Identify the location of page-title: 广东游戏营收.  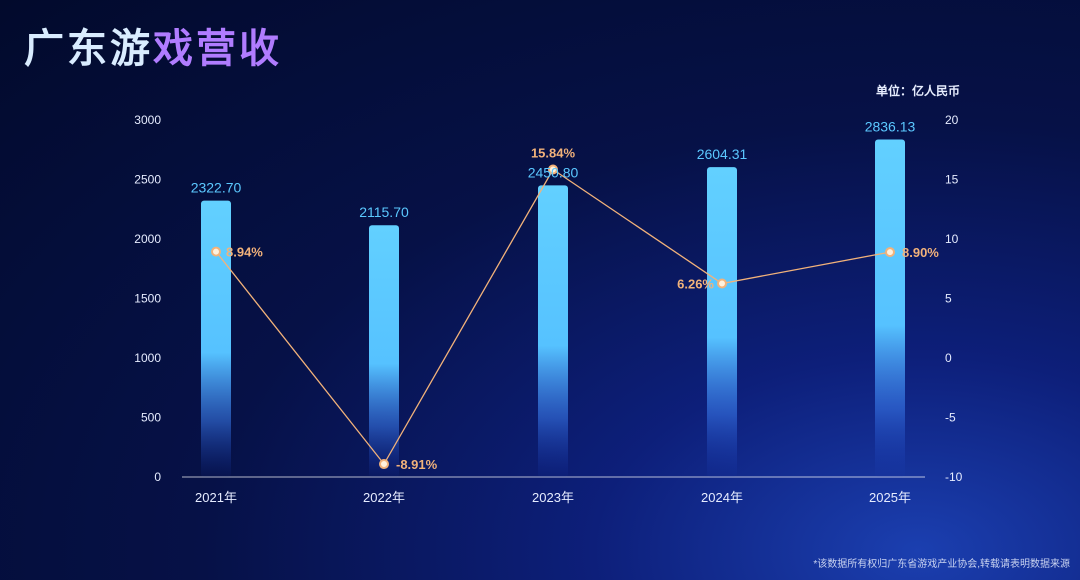
(153, 45).